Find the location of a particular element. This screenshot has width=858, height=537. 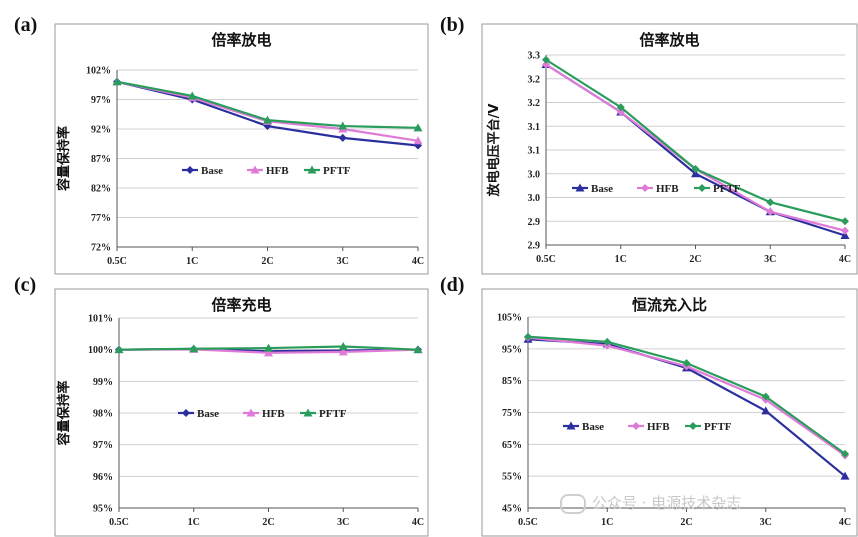

y-tick-label: 2.9 is located at coordinates (534, 222).